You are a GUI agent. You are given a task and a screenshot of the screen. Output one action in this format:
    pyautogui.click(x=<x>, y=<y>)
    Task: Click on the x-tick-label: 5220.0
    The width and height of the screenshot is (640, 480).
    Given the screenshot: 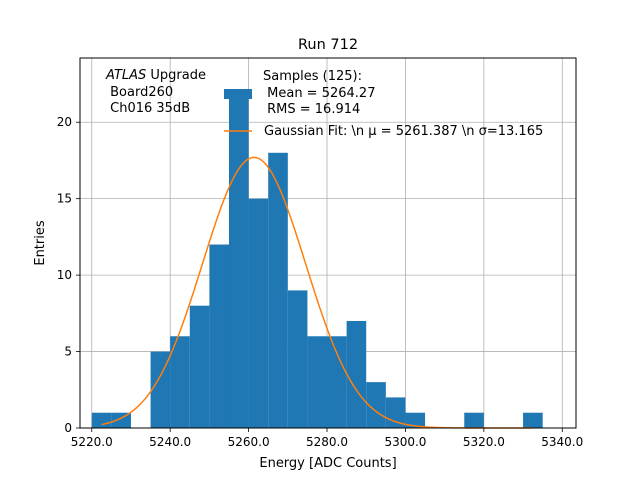 What is the action you would take?
    pyautogui.click(x=92, y=442)
    